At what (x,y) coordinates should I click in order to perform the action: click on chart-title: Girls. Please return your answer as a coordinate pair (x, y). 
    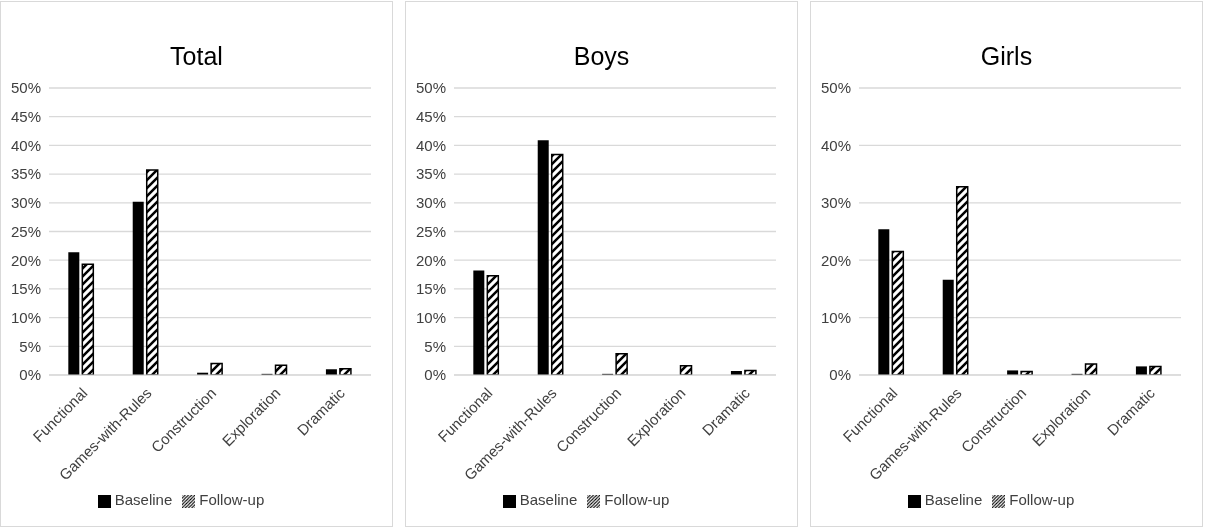
    Looking at the image, I should click on (1006, 57).